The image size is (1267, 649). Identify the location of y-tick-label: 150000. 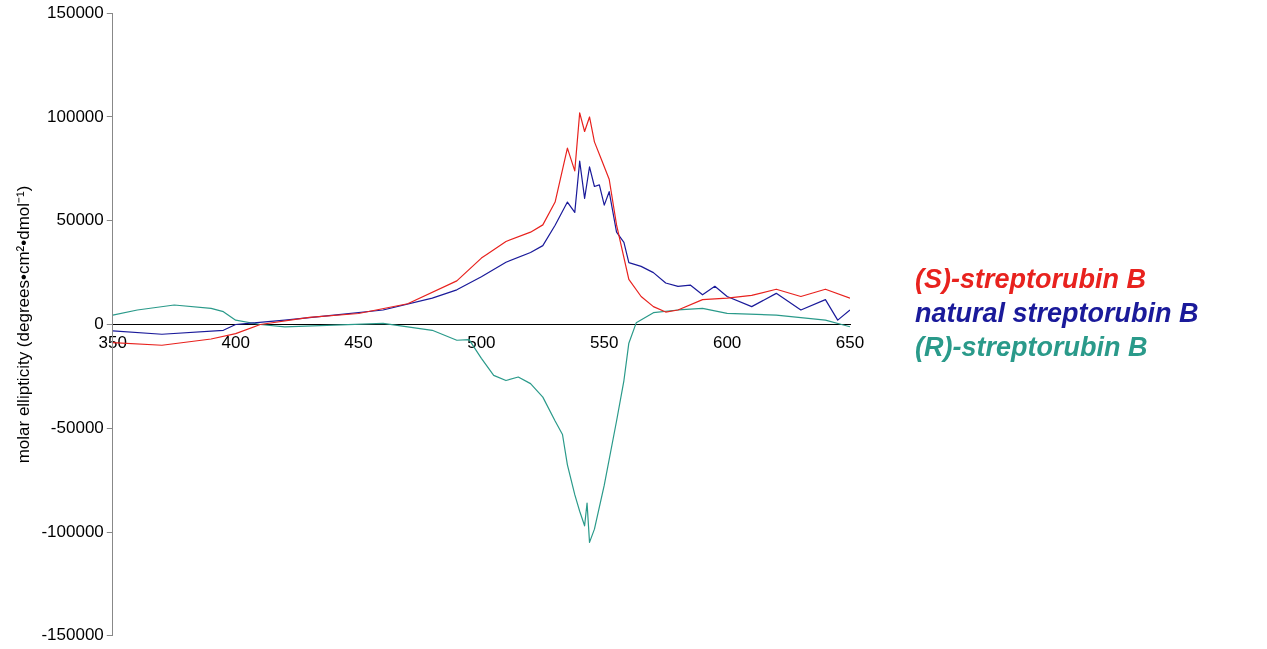
(75, 12).